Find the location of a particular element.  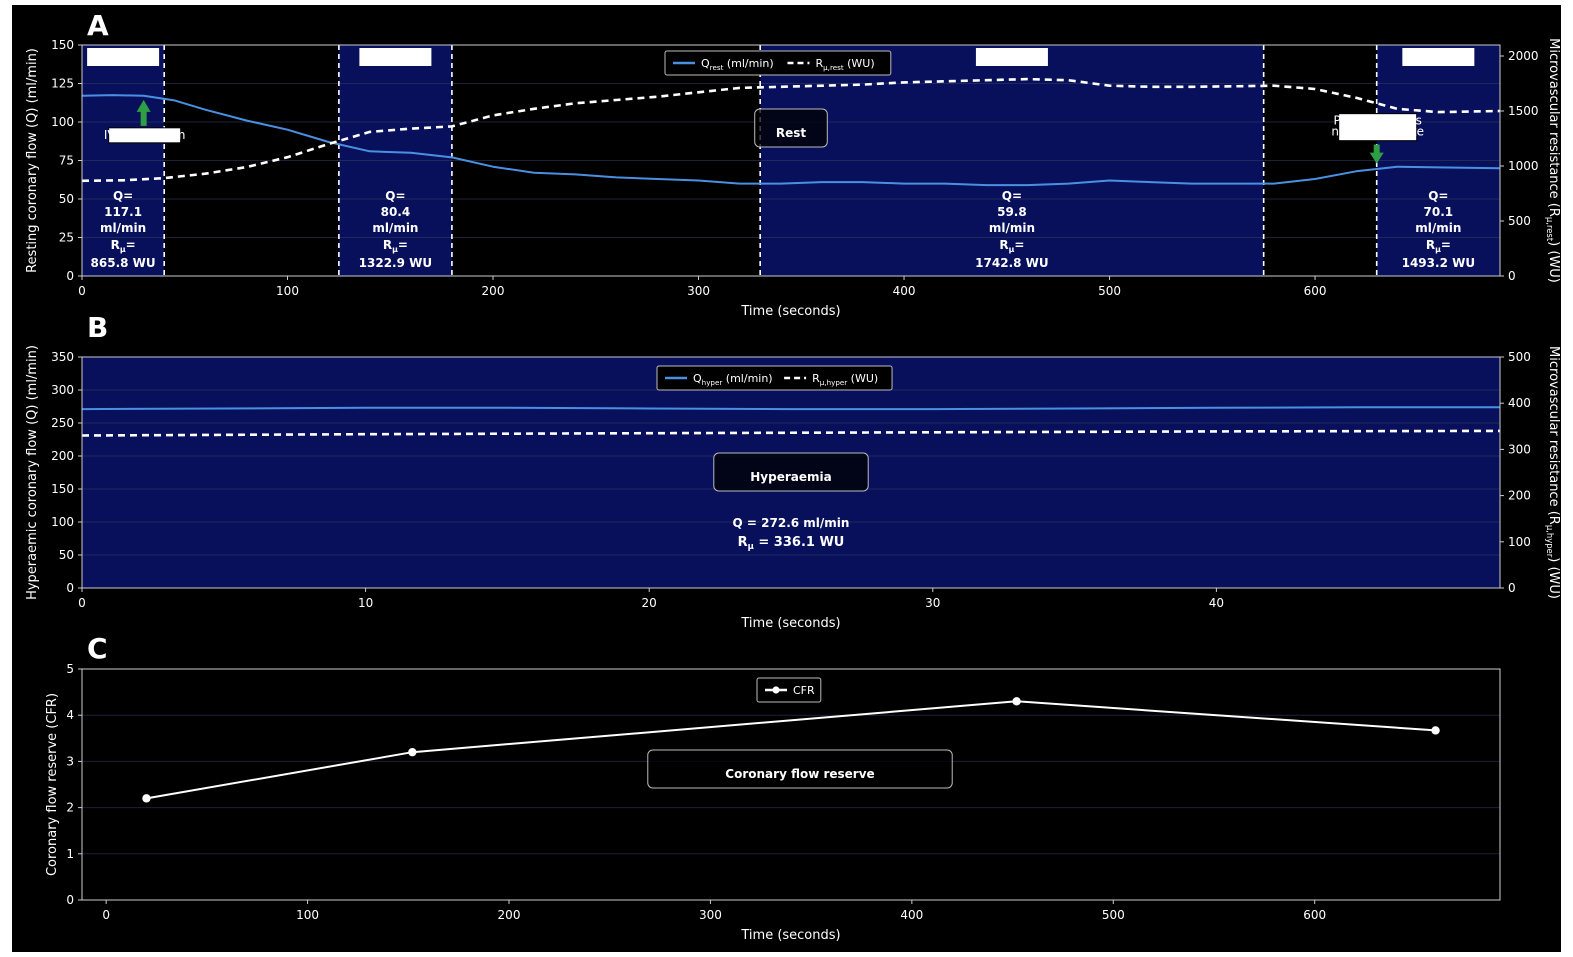

y-tick-label: 5 is located at coordinates (70, 669).